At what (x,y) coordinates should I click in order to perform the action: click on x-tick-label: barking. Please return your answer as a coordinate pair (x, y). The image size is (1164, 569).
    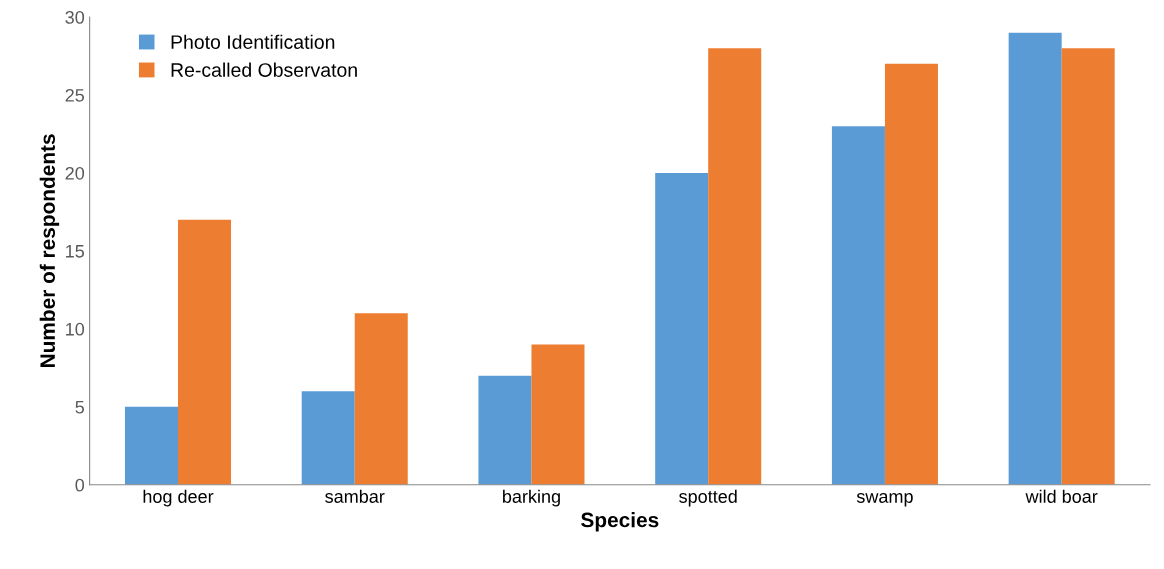
    Looking at the image, I should click on (531, 498).